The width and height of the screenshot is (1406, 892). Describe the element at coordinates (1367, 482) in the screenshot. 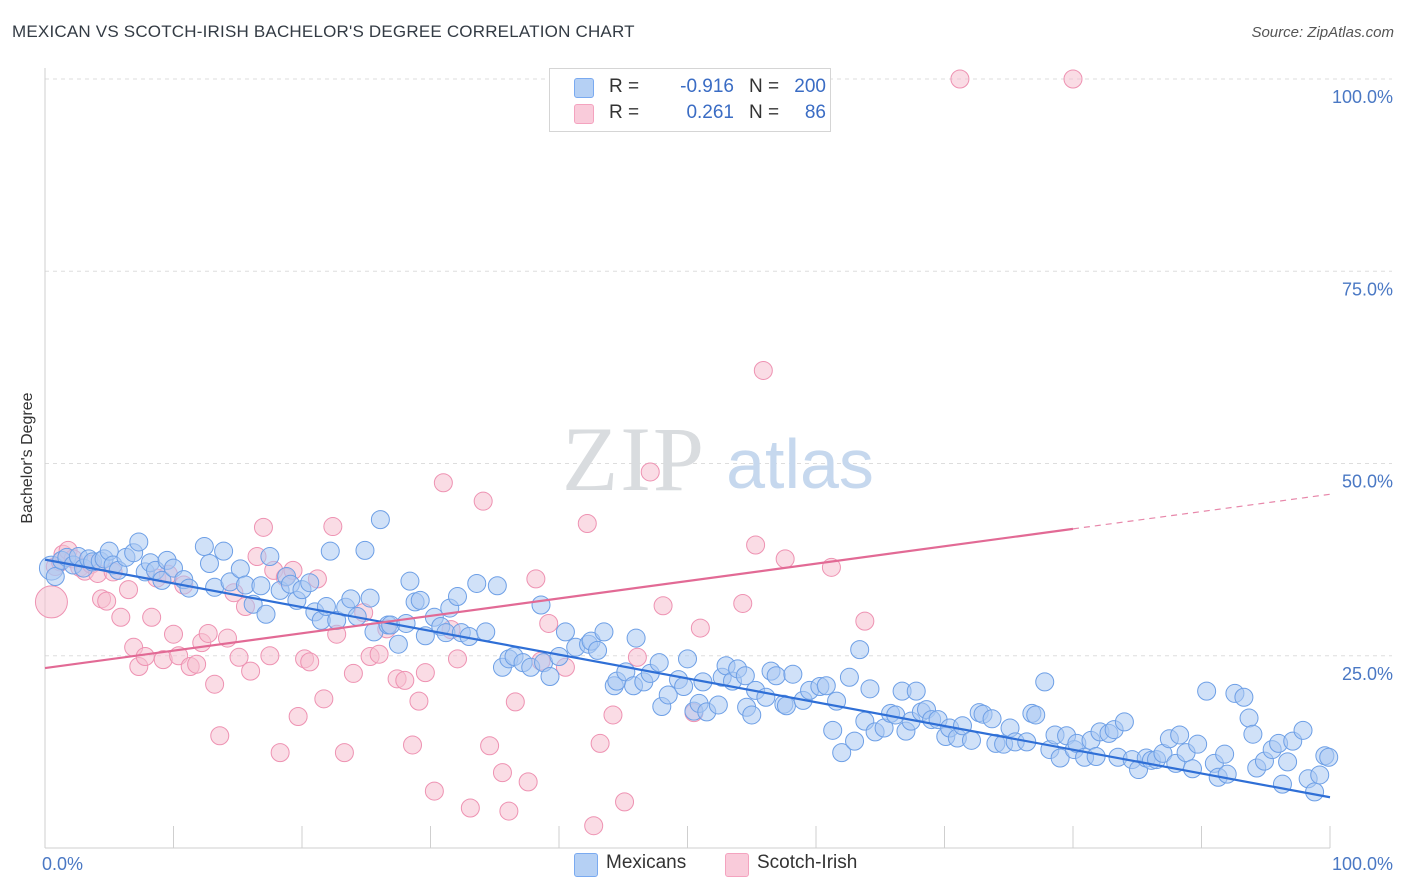

I see `y-tick-label: 50.0%` at that location.